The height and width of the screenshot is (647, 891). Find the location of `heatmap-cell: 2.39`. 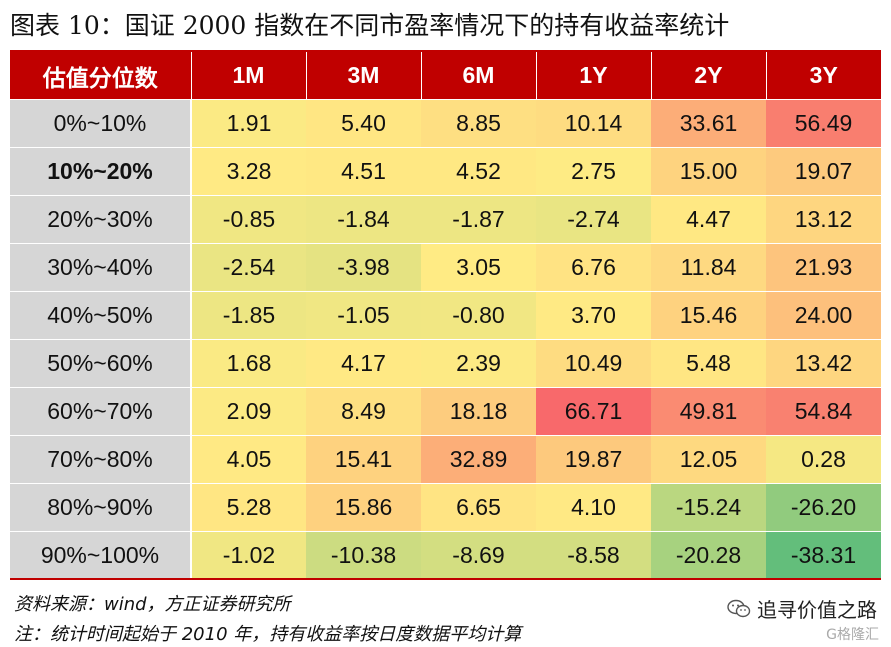

heatmap-cell: 2.39 is located at coordinates (478, 363).